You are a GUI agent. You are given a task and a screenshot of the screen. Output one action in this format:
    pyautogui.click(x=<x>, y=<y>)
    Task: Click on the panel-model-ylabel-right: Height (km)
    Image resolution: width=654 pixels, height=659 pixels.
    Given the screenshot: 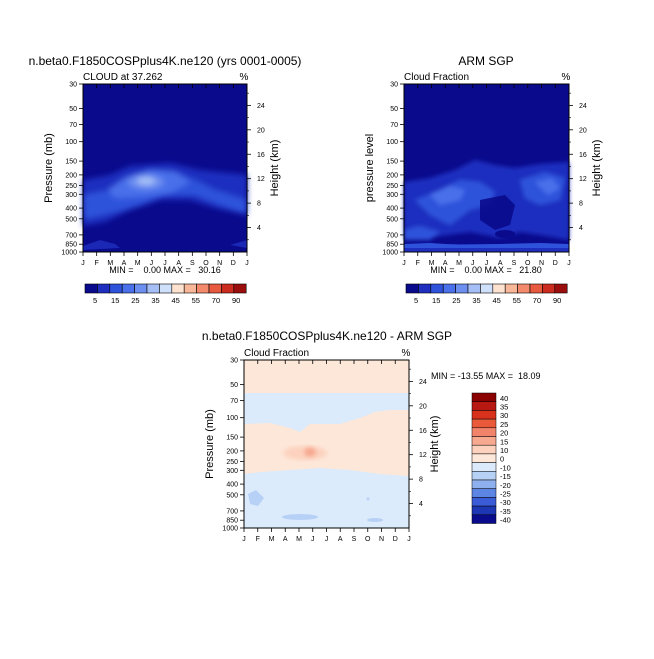 What is the action you would take?
    pyautogui.click(x=275, y=168)
    